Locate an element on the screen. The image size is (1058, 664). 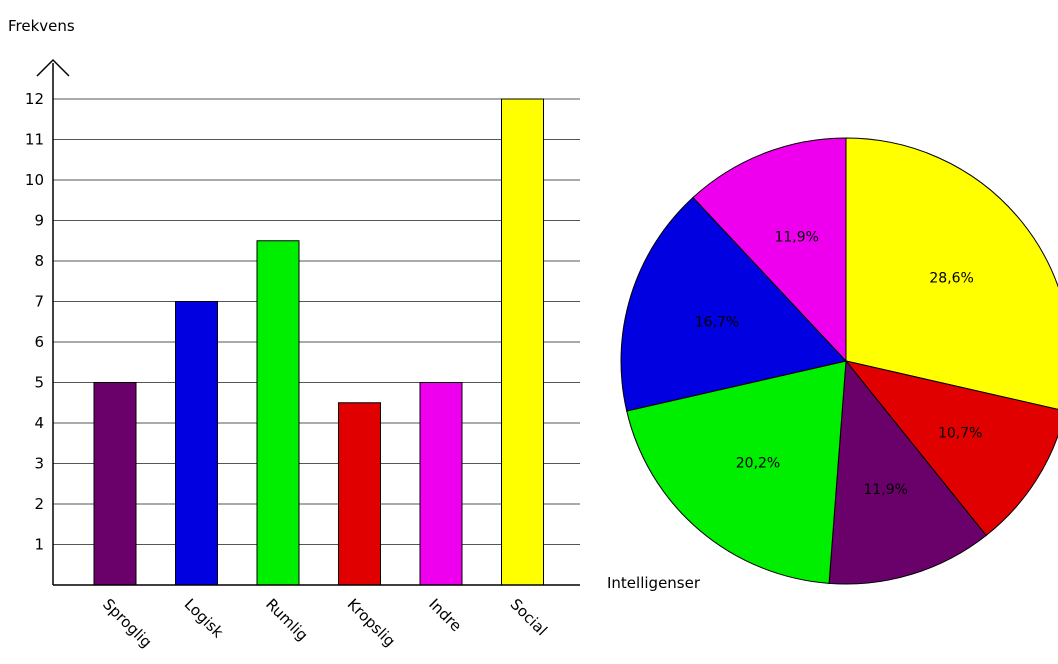
x-axis-title: Intelligenser is located at coordinates (654, 583).